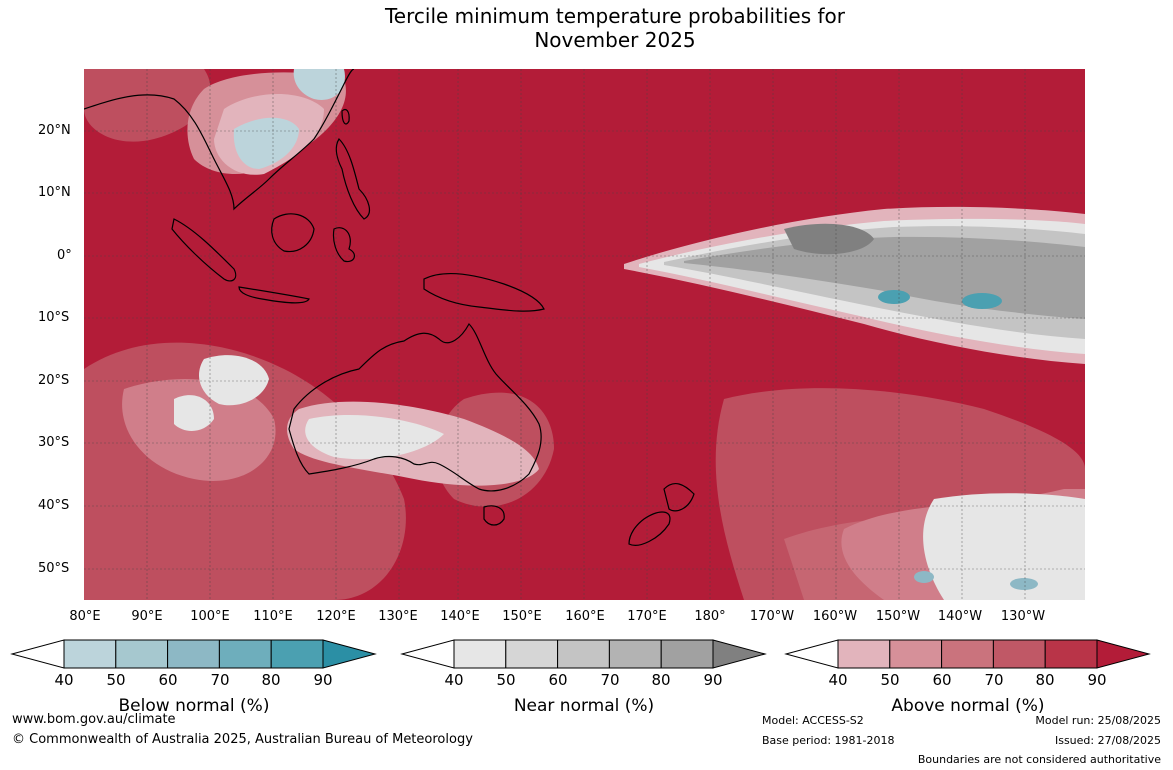 The image size is (1173, 770). Describe the element at coordinates (147, 616) in the screenshot. I see `lon-label: 90°E` at that location.